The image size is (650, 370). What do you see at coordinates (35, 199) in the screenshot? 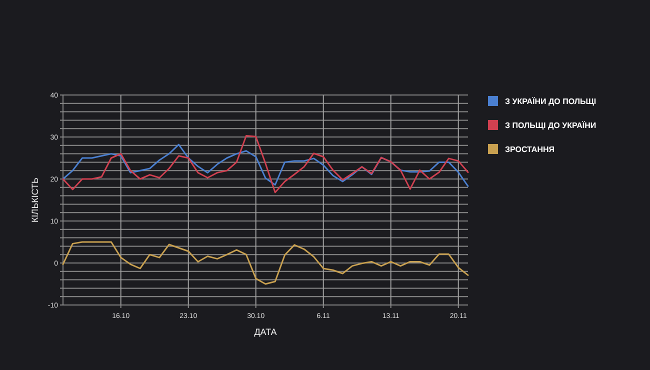
I see `y-axis-title: КІЛЬКІСТЬ` at bounding box center [35, 199].